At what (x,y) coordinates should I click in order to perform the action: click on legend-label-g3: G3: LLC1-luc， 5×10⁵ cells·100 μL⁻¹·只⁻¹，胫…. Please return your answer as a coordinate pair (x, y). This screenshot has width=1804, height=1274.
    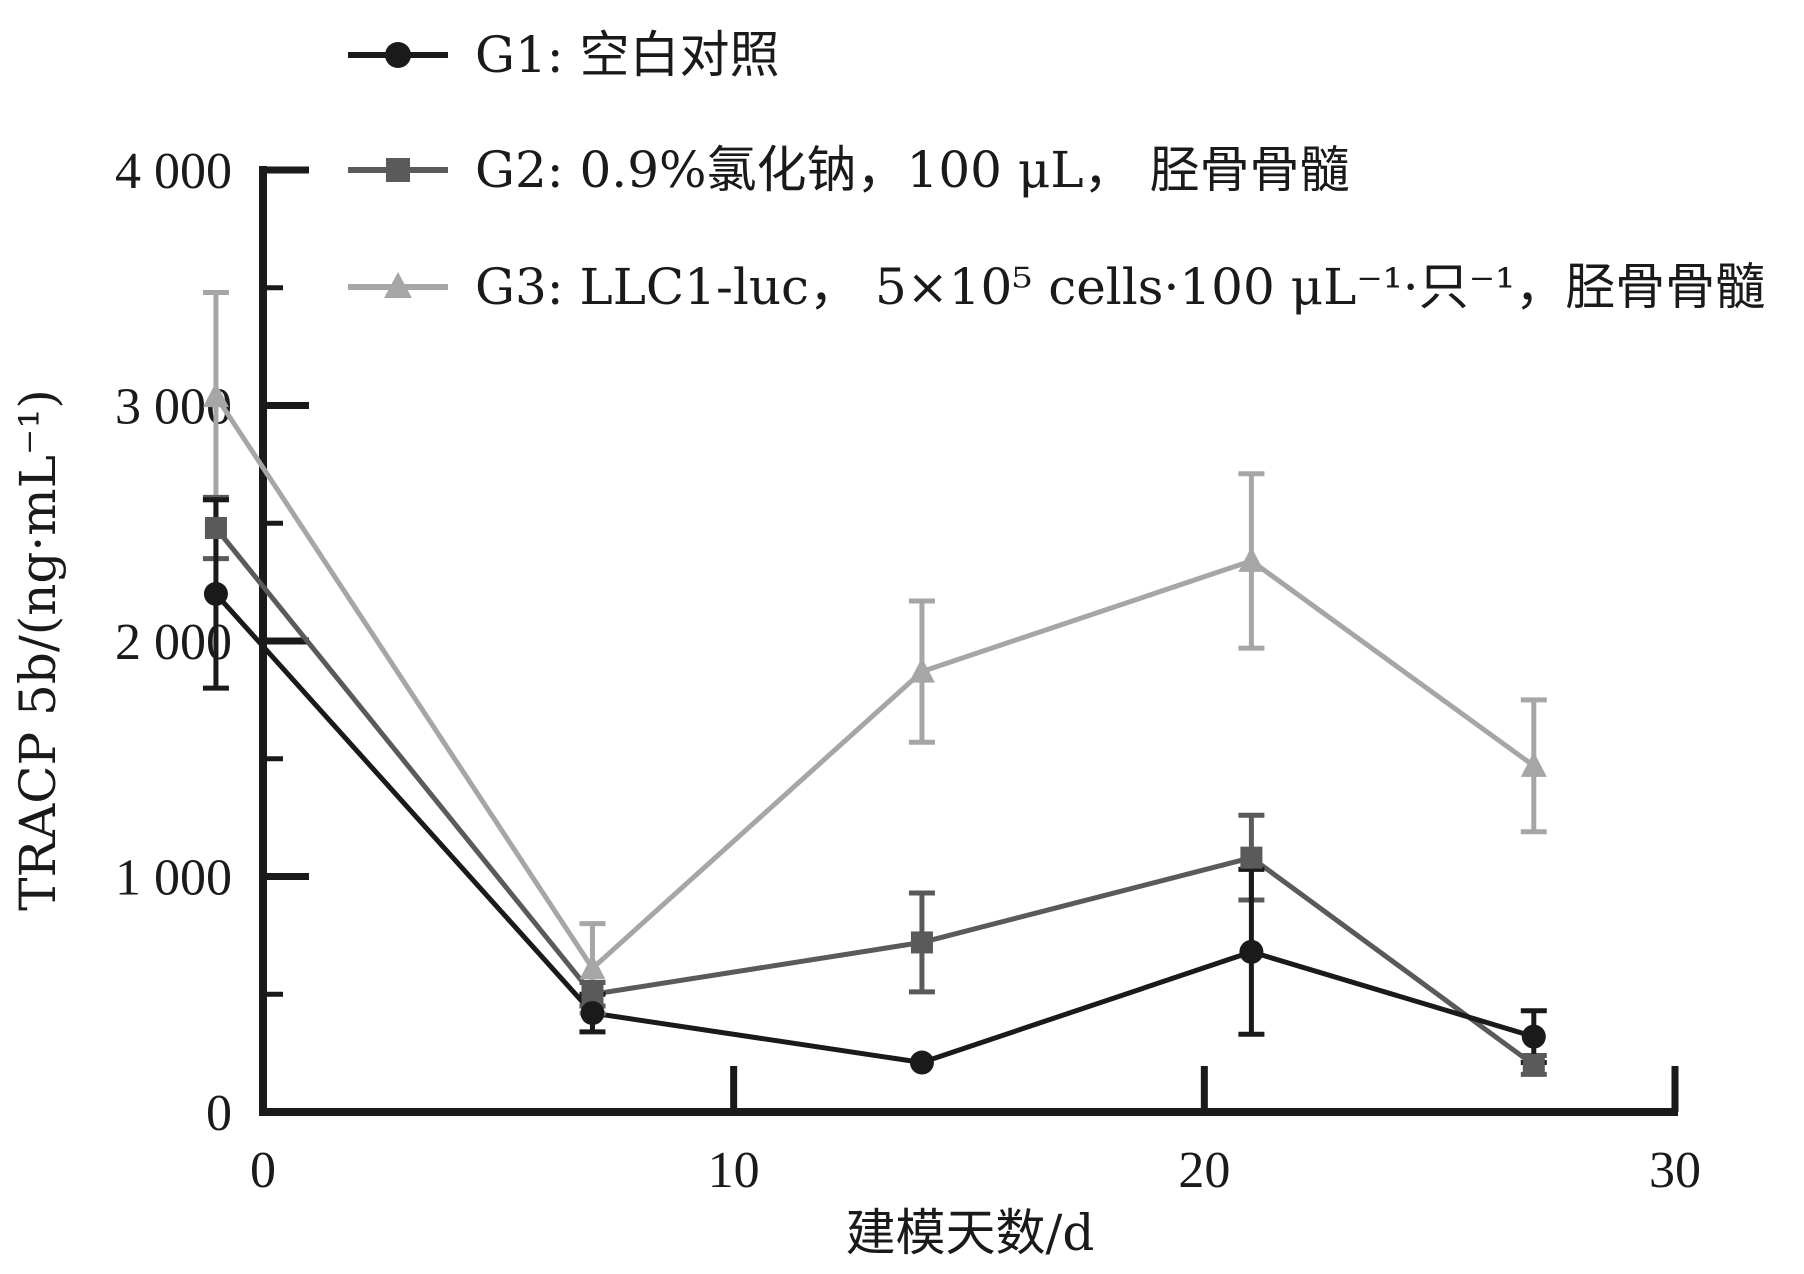
    Looking at the image, I should click on (1120, 287).